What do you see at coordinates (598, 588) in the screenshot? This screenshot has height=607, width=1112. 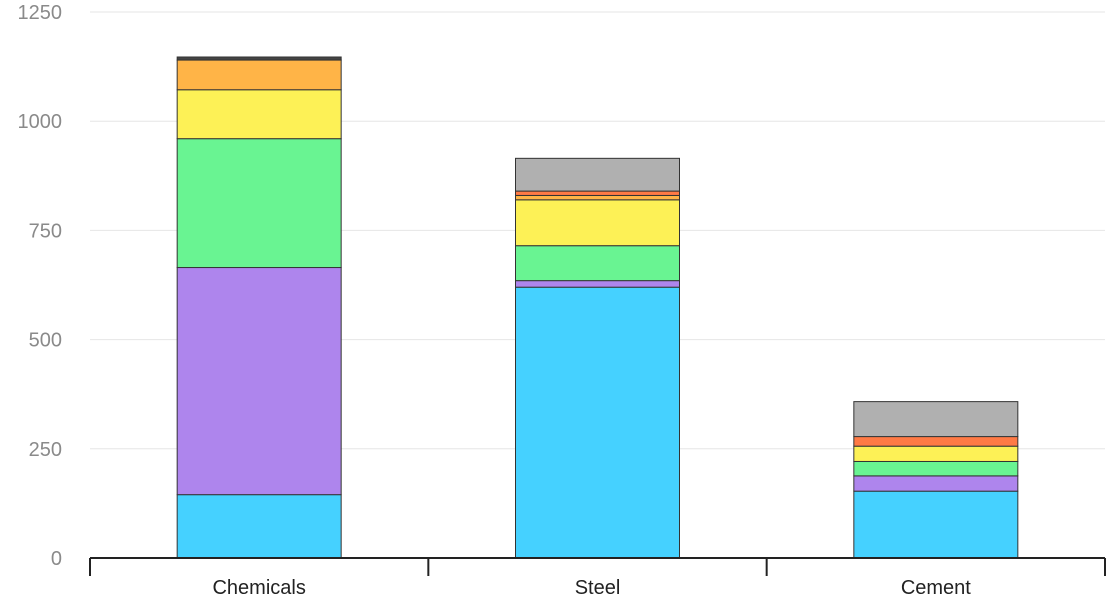 I see `x-tick-label: Steel` at bounding box center [598, 588].